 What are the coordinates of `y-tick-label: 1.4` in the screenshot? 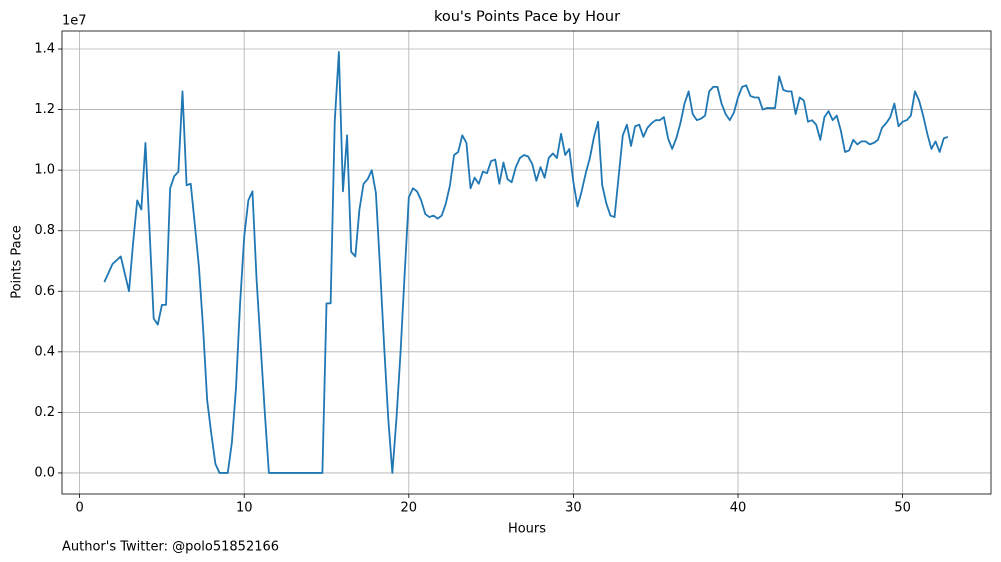 It's located at (44, 49).